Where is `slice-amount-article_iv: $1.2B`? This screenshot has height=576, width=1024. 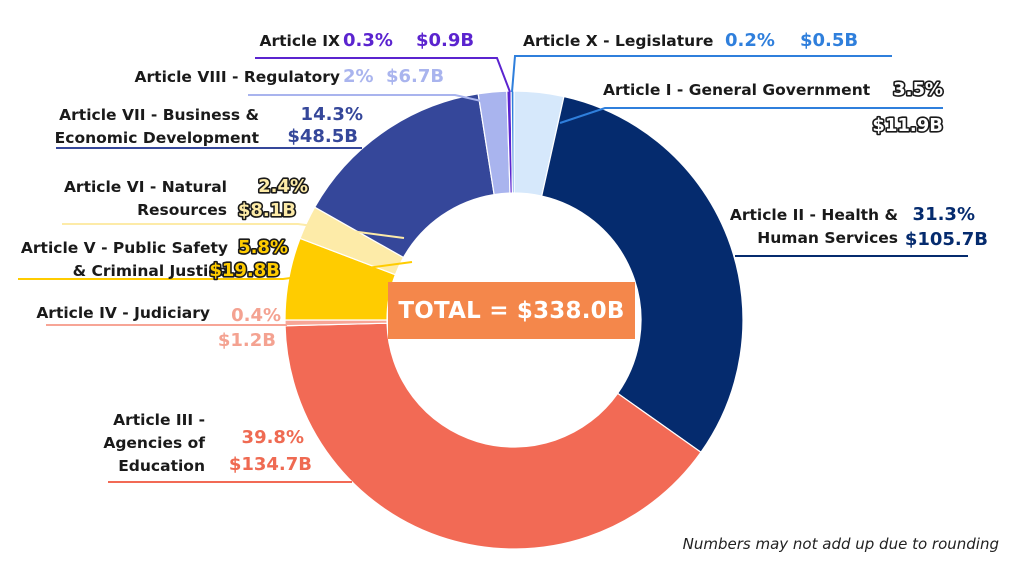
slice-amount-article_iv: $1.2B is located at coordinates (247, 340).